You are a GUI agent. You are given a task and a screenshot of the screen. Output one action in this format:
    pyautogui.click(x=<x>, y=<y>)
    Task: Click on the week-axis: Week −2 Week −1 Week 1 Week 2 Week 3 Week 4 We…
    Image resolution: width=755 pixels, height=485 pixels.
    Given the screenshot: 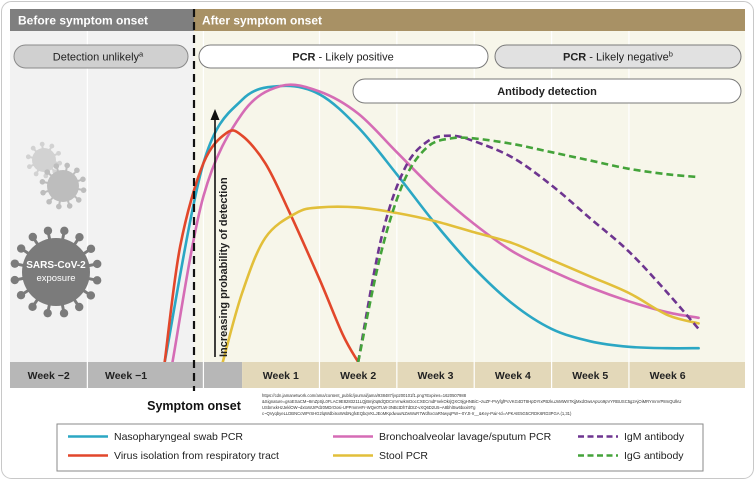 What is the action you would take?
    pyautogui.click(x=377, y=375)
    